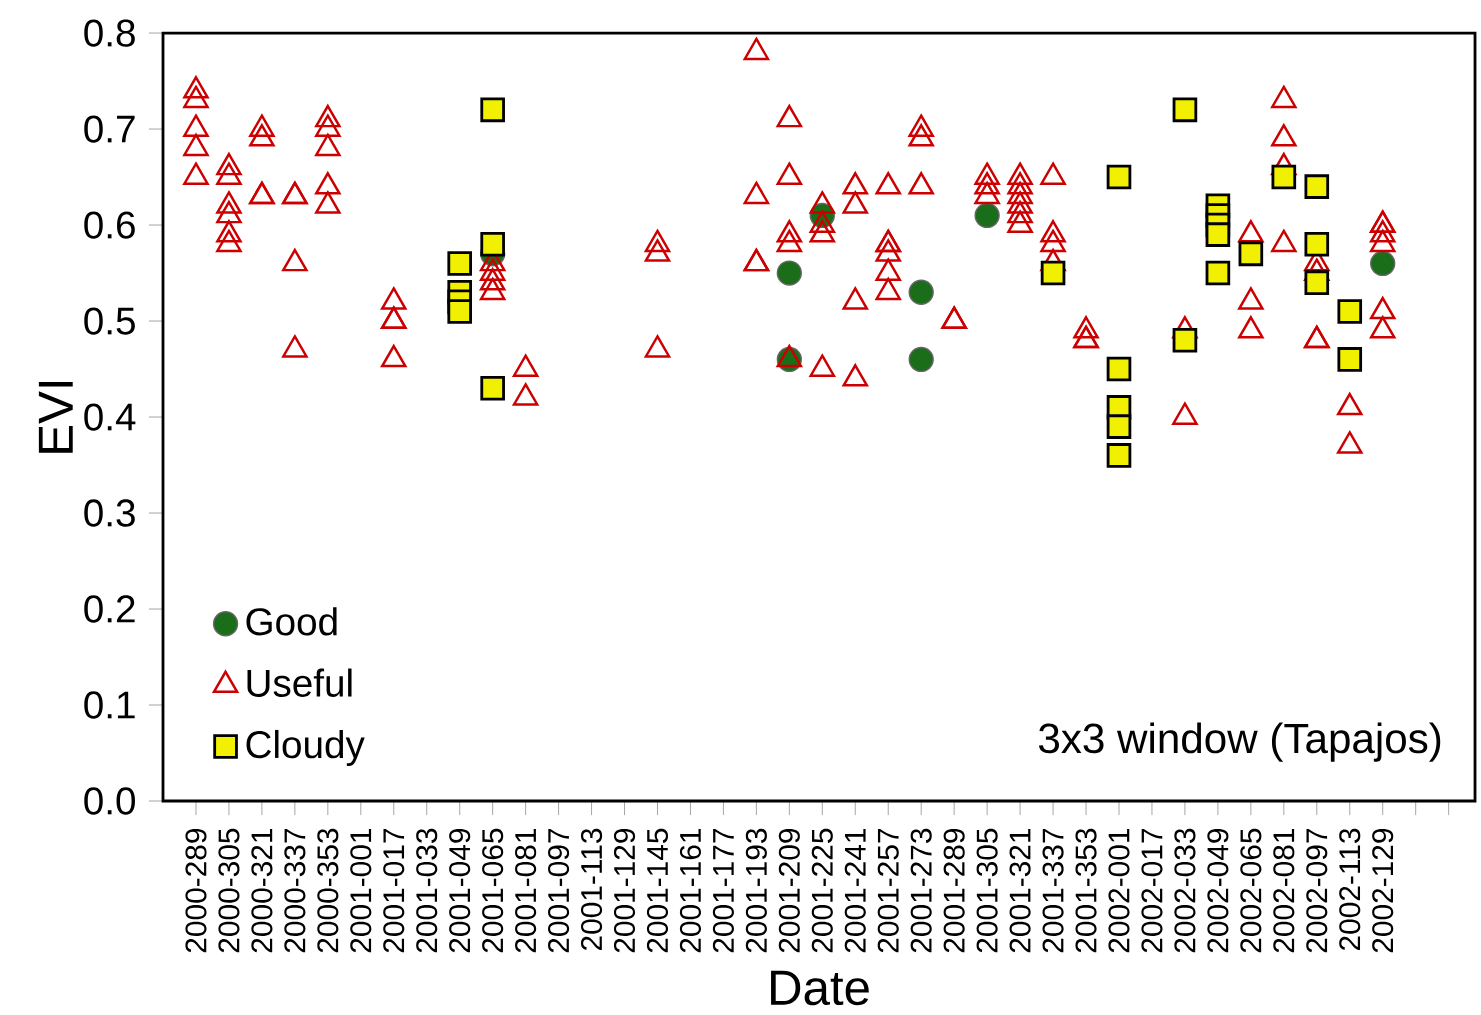 The width and height of the screenshot is (1481, 1015). I want to click on x-tick-label: 2000-305, so click(229, 890).